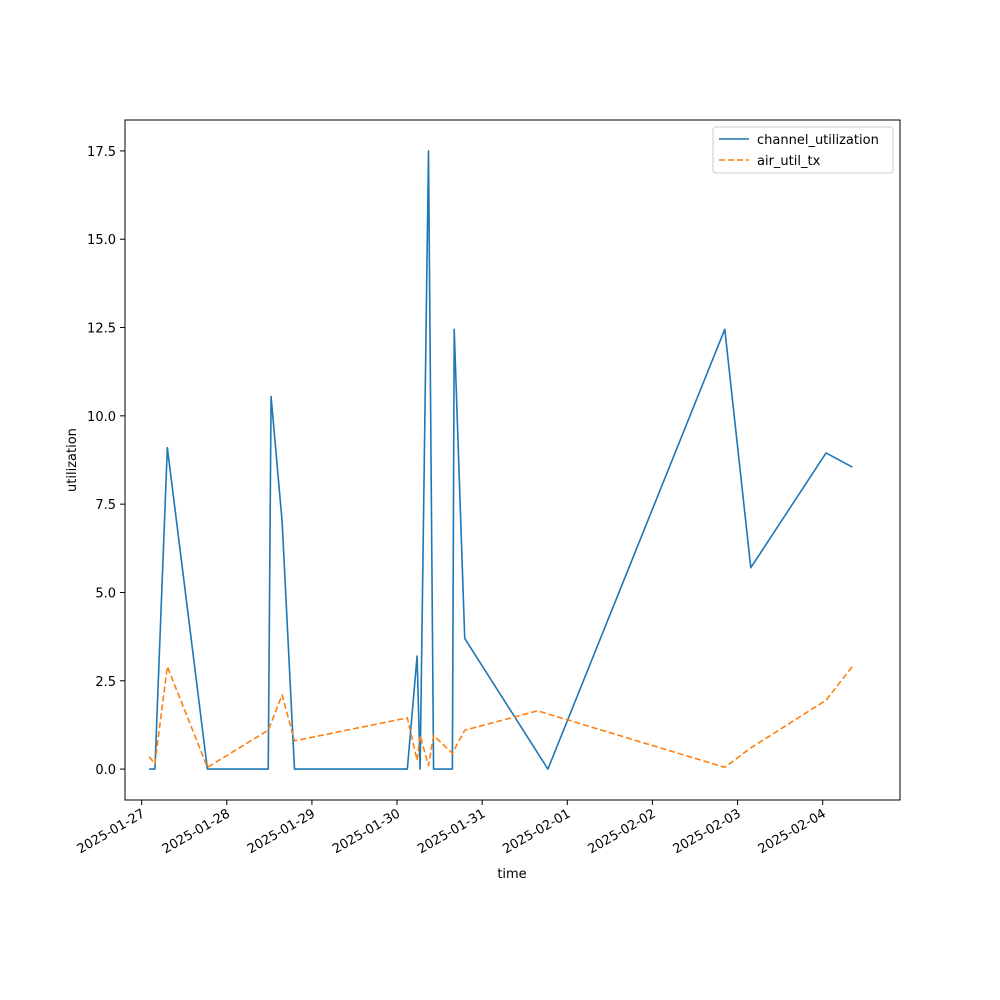 This screenshot has height=1000, width=1000. Describe the element at coordinates (101, 329) in the screenshot. I see `y-tick-label: 12.5` at that location.